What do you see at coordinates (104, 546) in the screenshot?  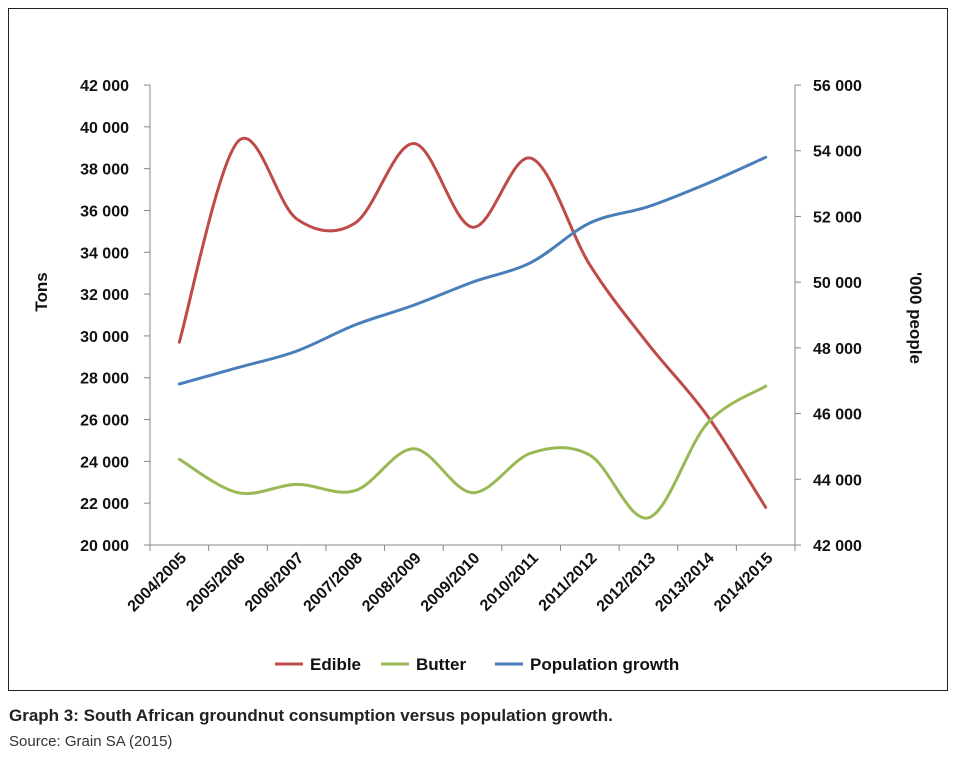 I see `y-tick-label: 20 000` at bounding box center [104, 546].